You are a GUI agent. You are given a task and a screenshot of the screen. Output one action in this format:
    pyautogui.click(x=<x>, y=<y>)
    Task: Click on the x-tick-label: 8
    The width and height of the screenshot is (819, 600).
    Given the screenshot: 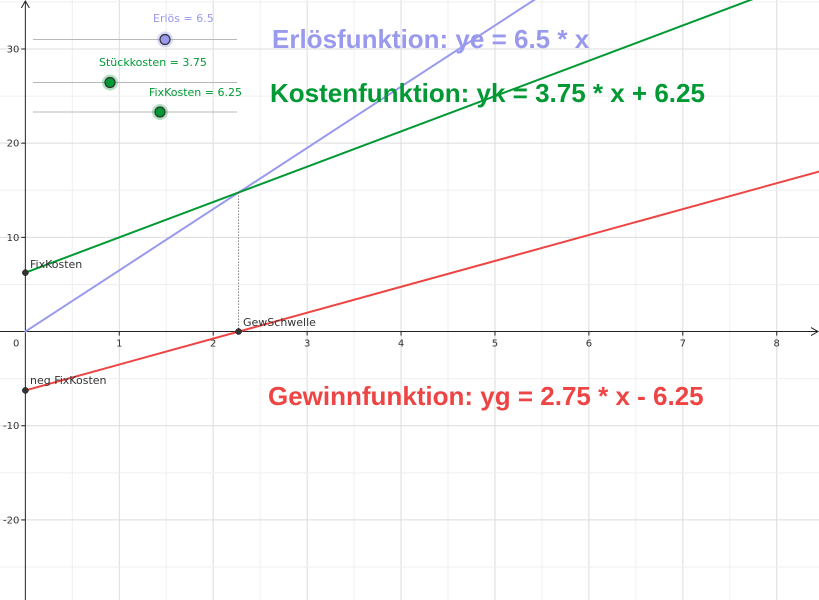 What is the action you would take?
    pyautogui.click(x=777, y=344)
    